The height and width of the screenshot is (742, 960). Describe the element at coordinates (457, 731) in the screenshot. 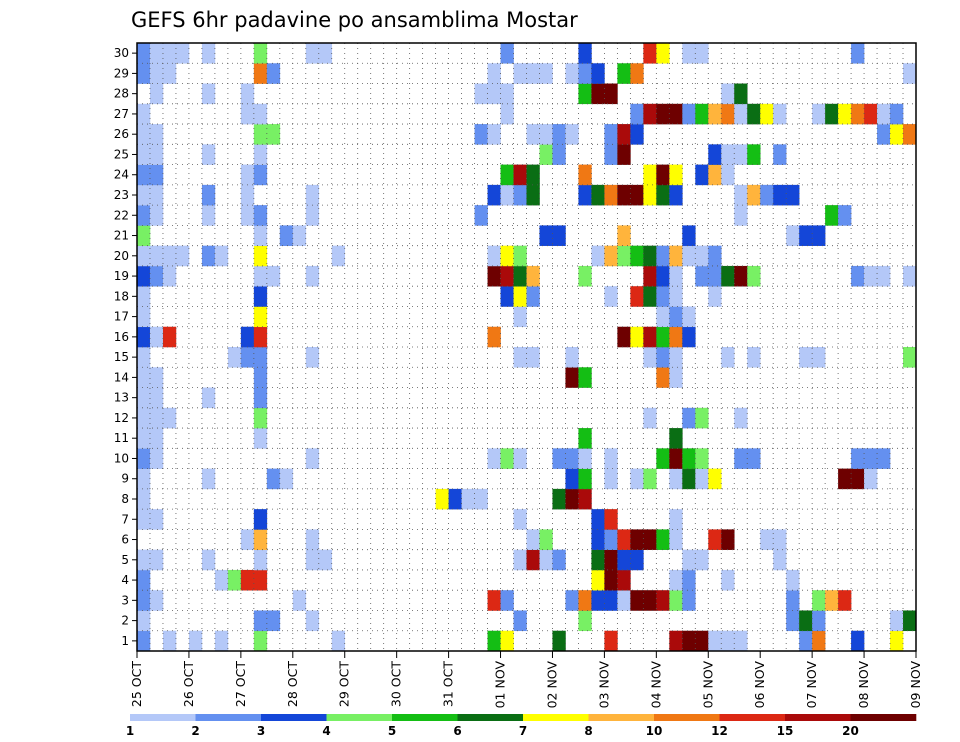

I see `colorbar-label: 6` at that location.